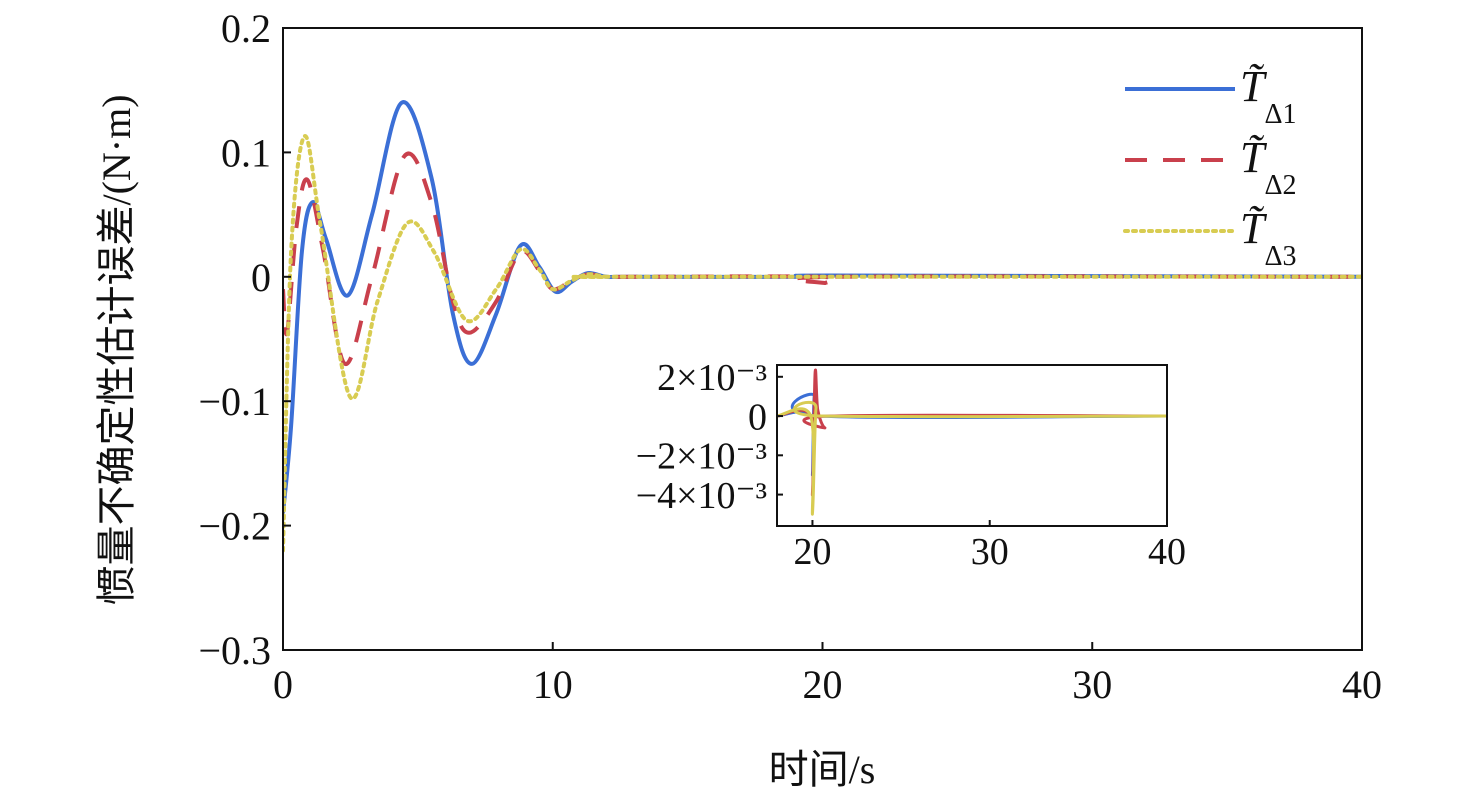 This screenshot has height=801, width=1476. I want to click on plot-frame, so click(972, 445).